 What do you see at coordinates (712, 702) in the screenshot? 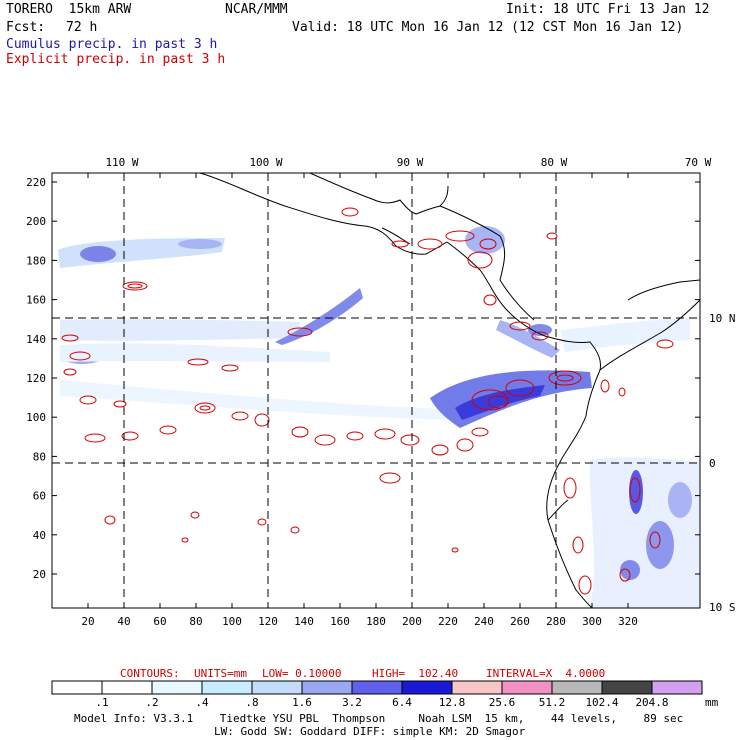
I see `colorbar-unit: mm` at bounding box center [712, 702].